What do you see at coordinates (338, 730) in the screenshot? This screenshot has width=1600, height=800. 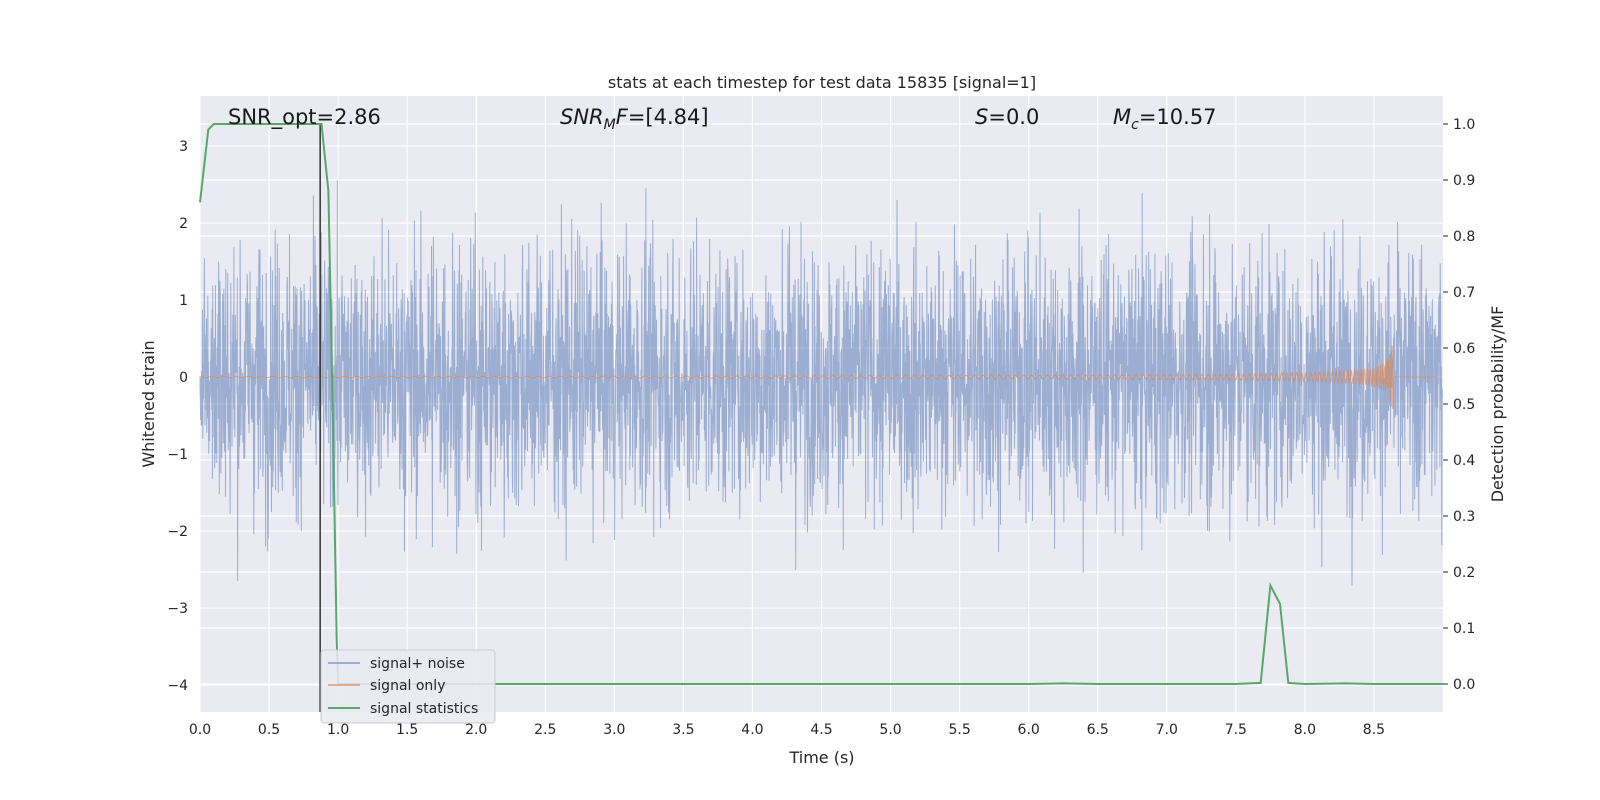 I see `x-tick-label: 1.0` at bounding box center [338, 730].